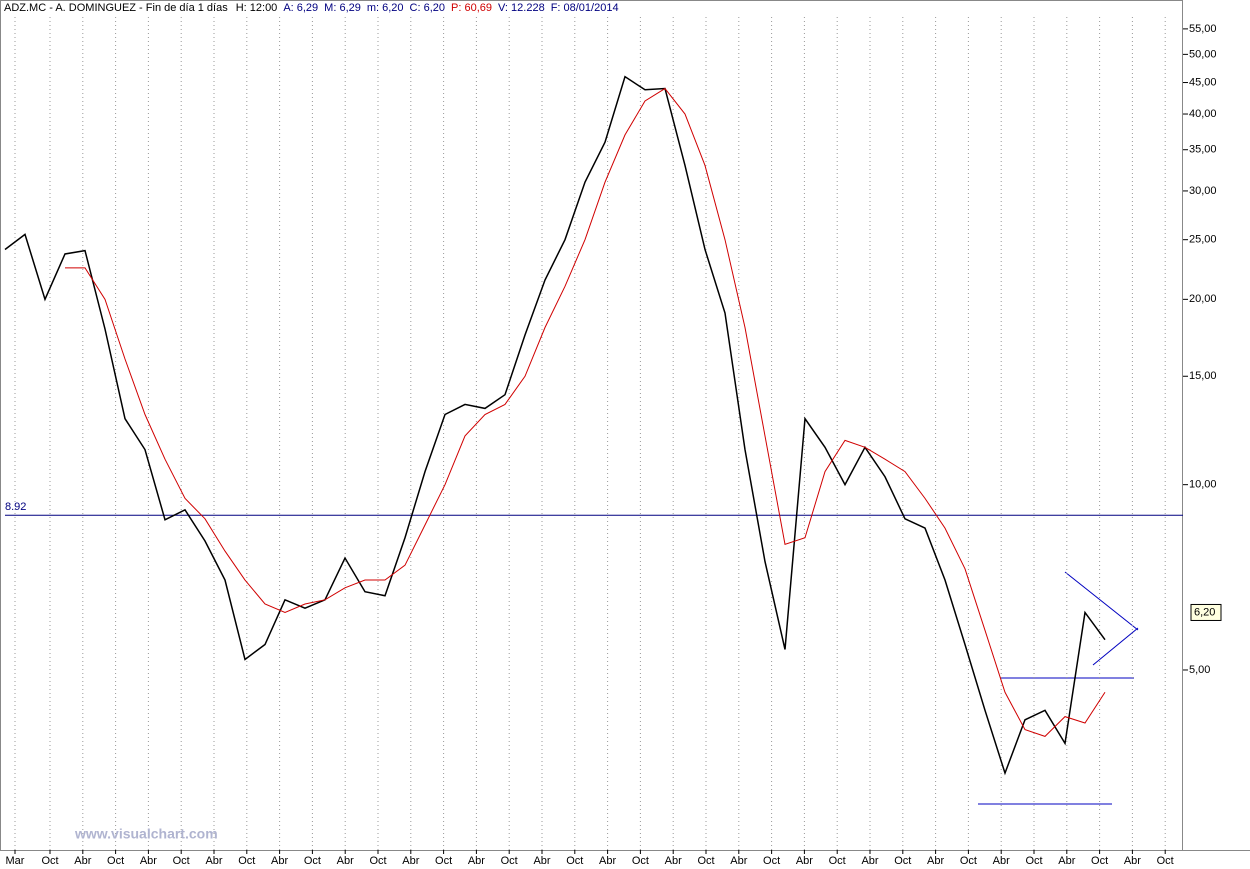 Image resolution: width=1250 pixels, height=869 pixels. I want to click on last-value-box, so click(1206, 612).